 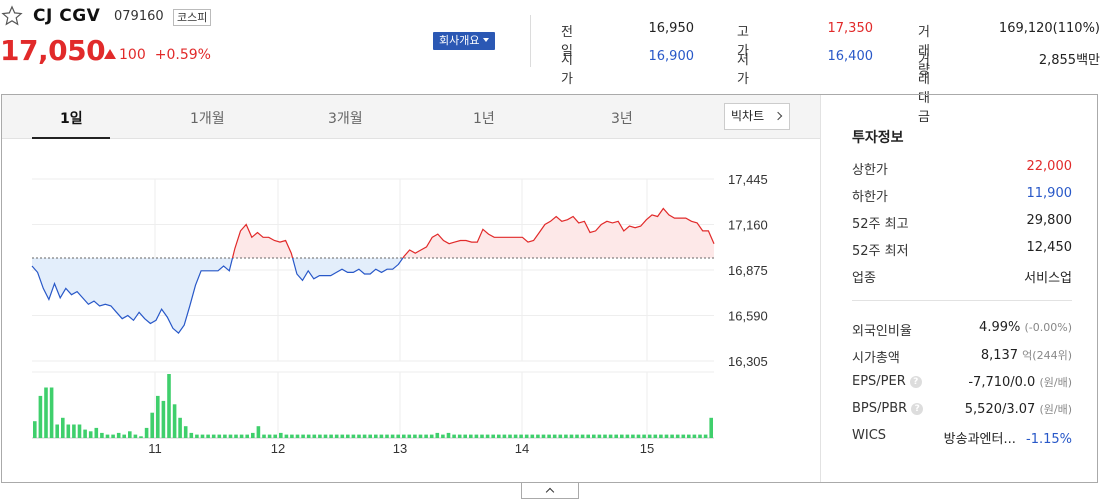 What do you see at coordinates (1055, 382) in the screenshot?
I see `eps-per-unit: (원/배)` at bounding box center [1055, 382].